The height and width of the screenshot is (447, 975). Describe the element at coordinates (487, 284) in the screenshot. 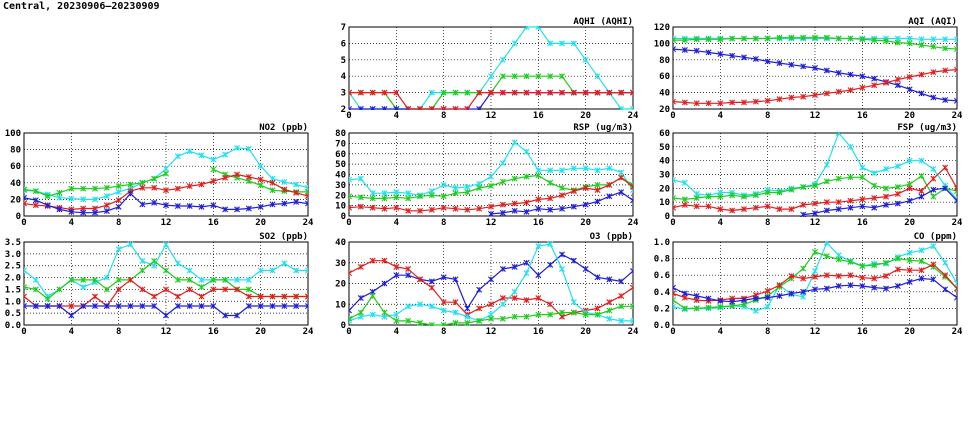

I see `chart-o3: 0 4 8 12 16 20 24 0 10 20 30 40 O3 (ppb)` at that location.